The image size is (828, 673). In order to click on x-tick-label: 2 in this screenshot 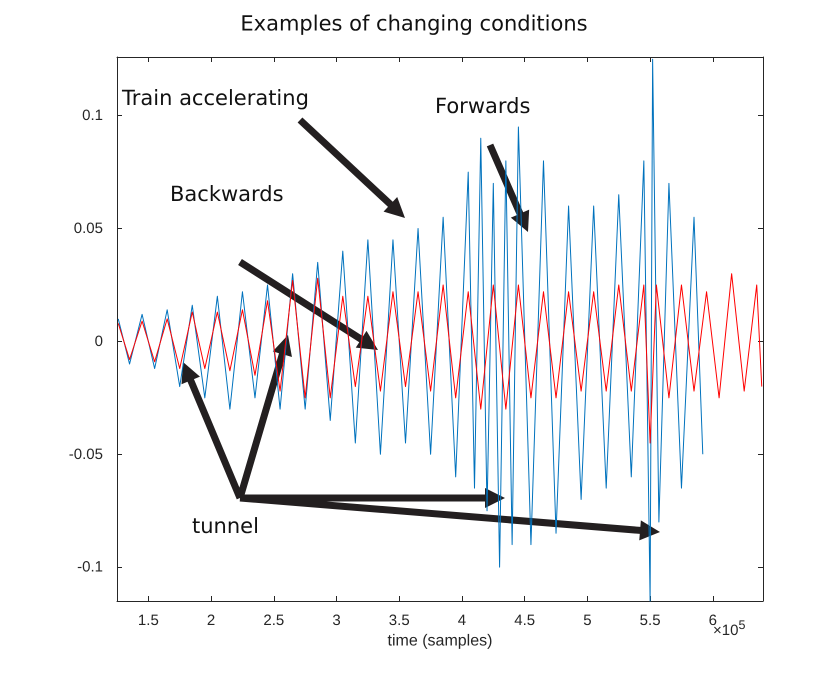, I will do `click(211, 620)`.